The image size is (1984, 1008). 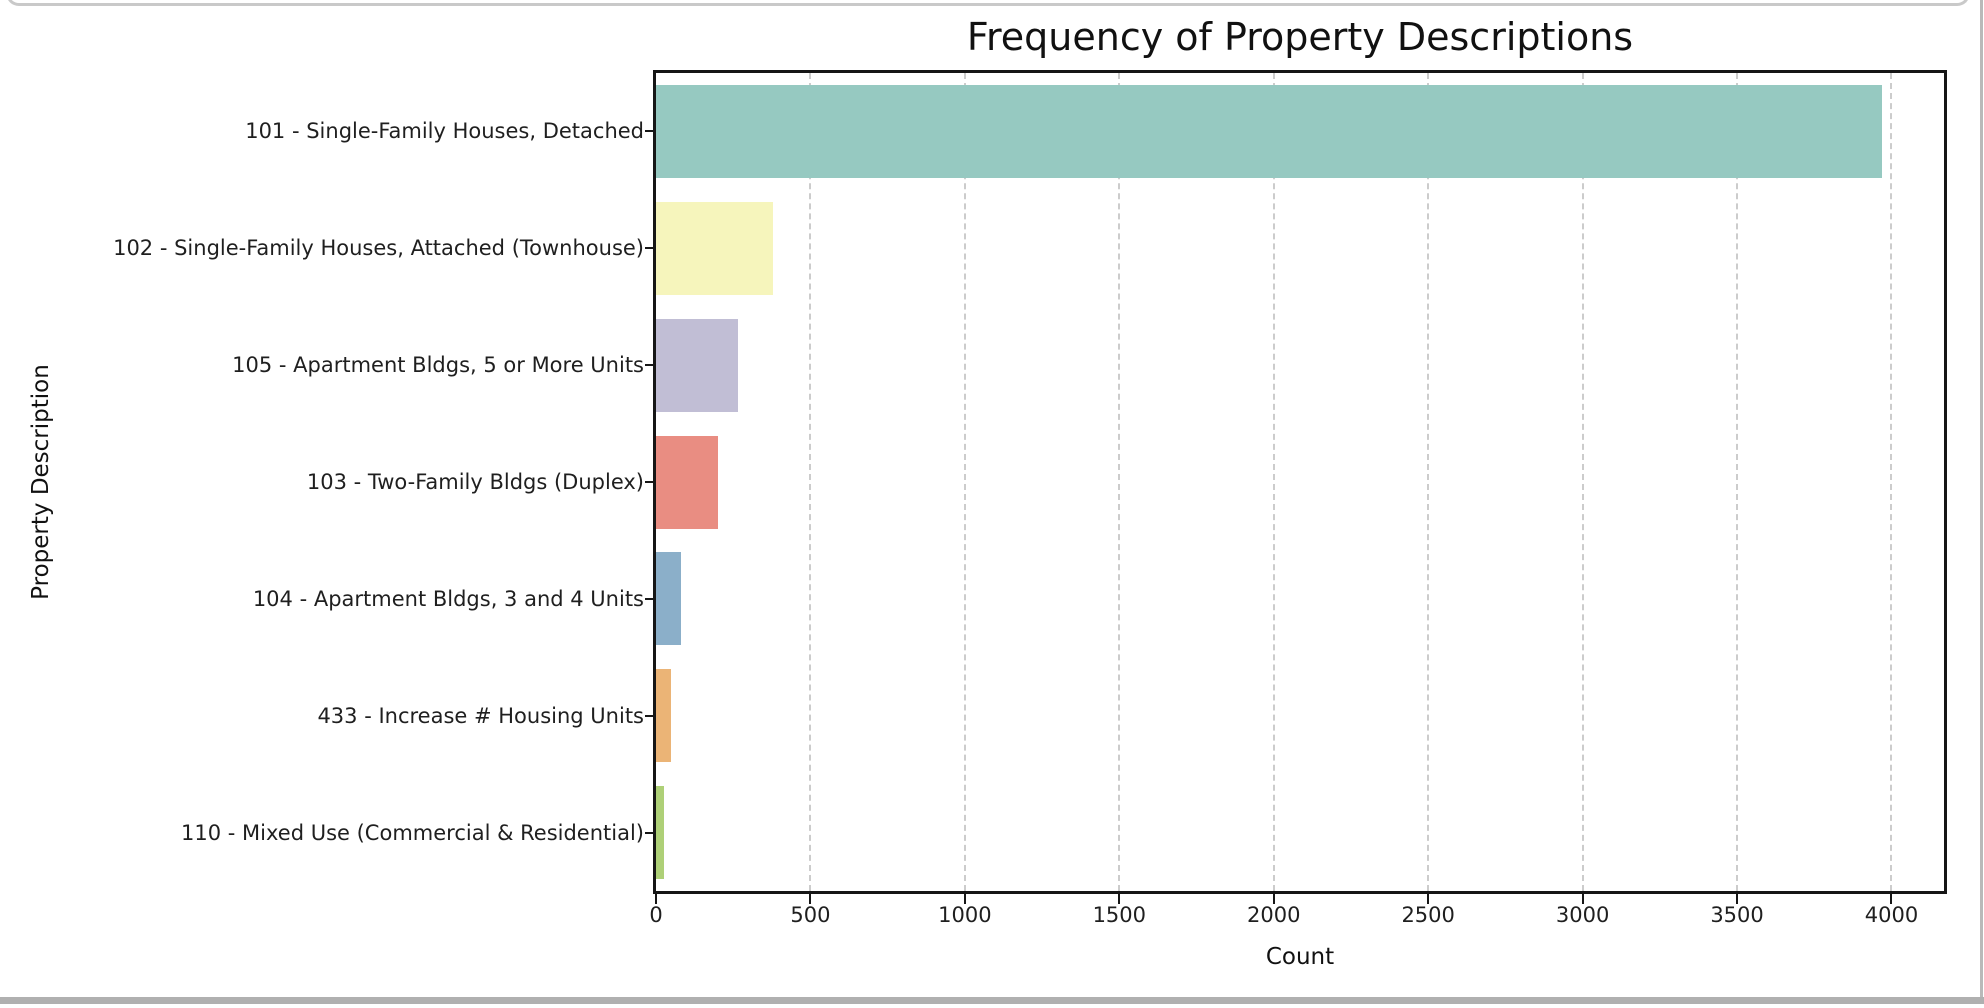 I want to click on gridline-x-2000, so click(x=1273, y=482).